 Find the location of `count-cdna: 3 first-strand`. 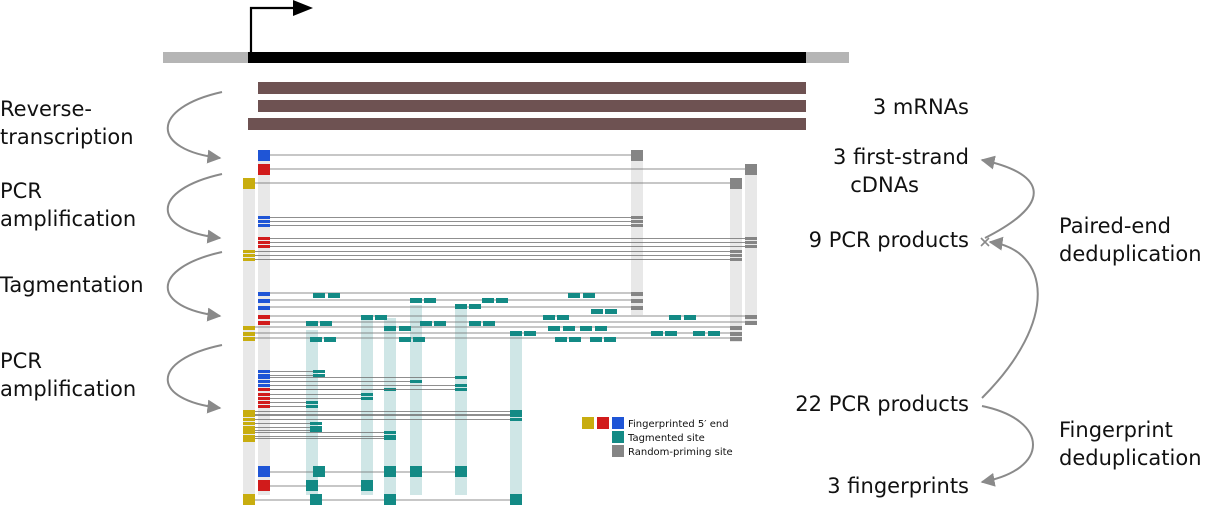

count-cdna: 3 first-strand is located at coordinates (901, 157).